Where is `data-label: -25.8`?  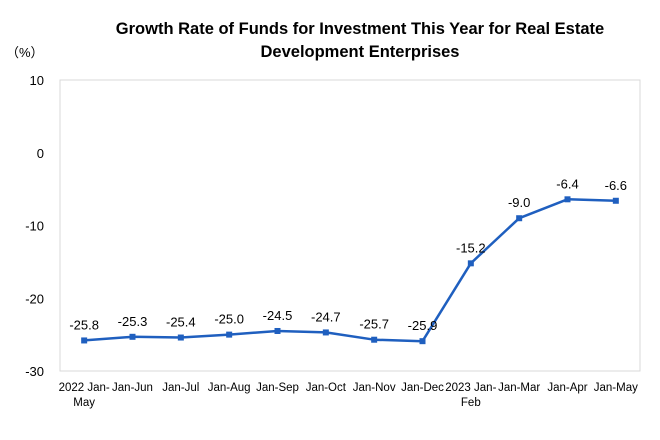 data-label: -25.8 is located at coordinates (84, 324).